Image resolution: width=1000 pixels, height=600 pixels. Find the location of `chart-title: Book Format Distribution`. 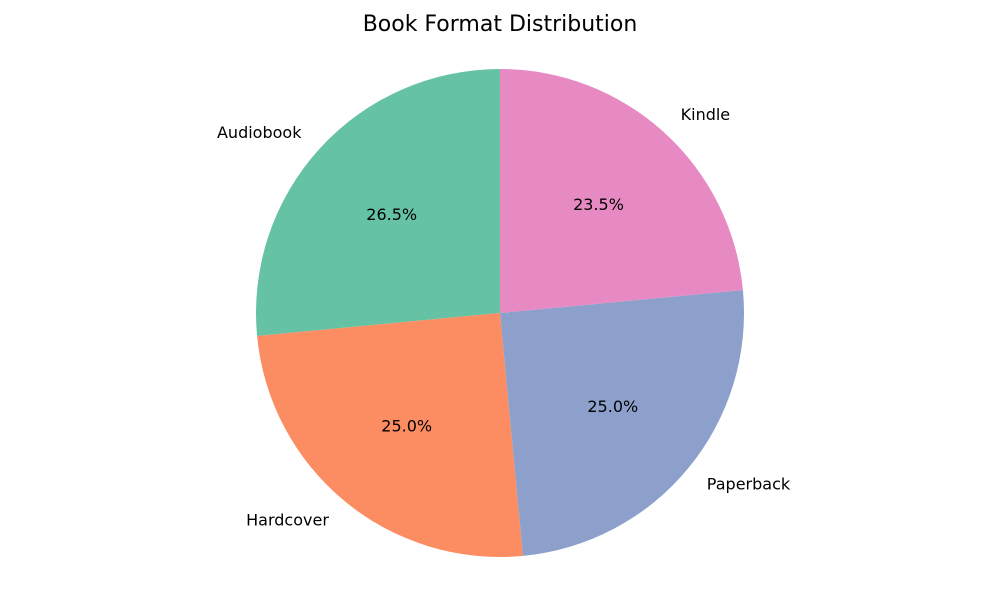

chart-title: Book Format Distribution is located at coordinates (500, 24).